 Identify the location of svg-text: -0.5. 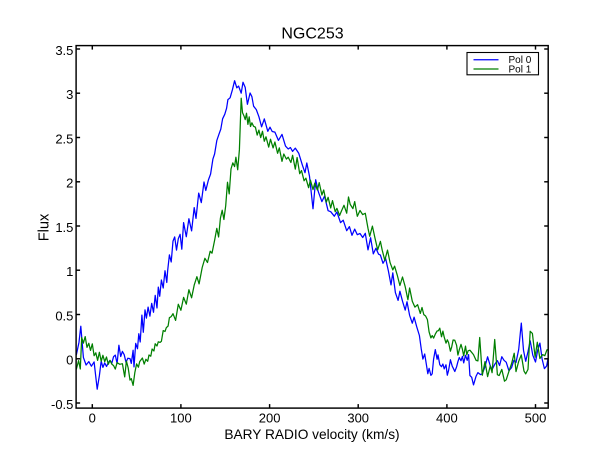
(62, 404).